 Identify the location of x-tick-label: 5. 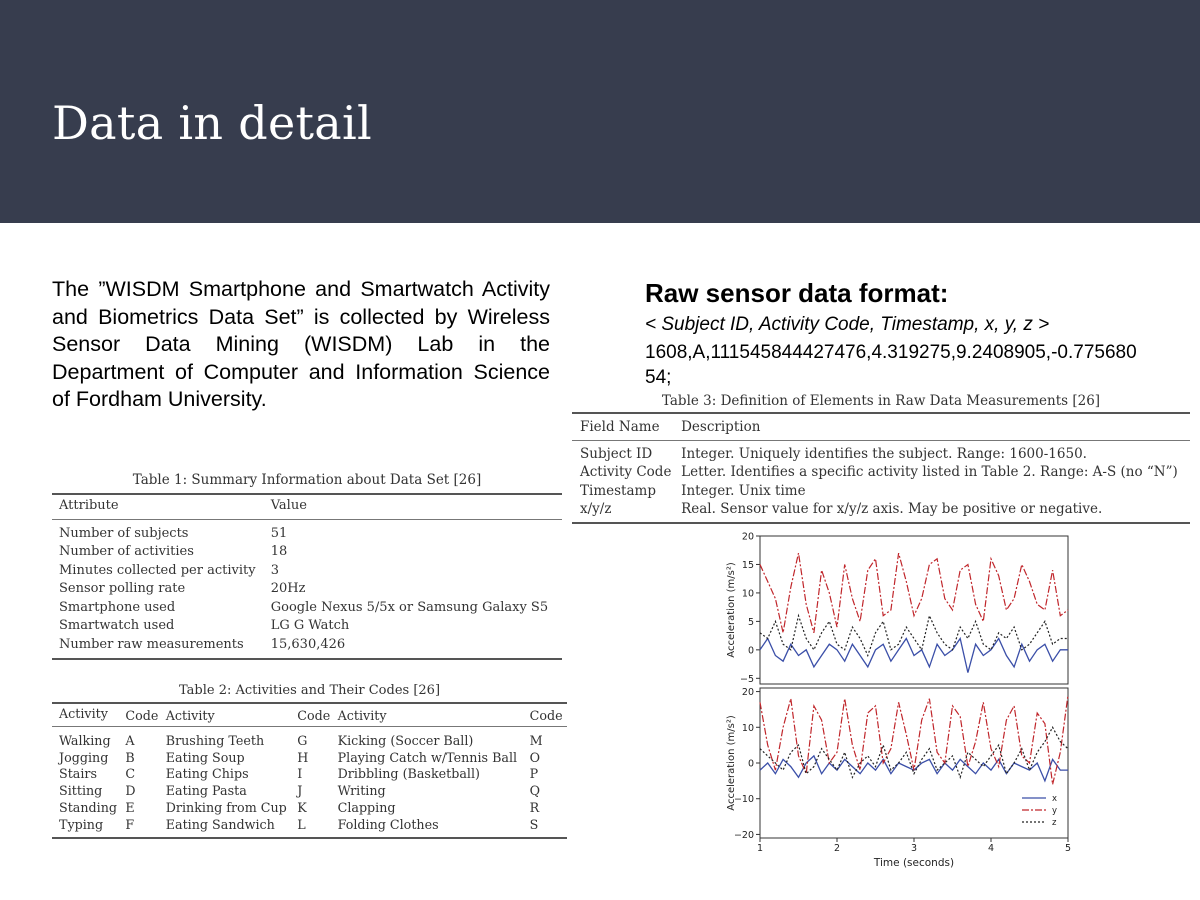
(1068, 848).